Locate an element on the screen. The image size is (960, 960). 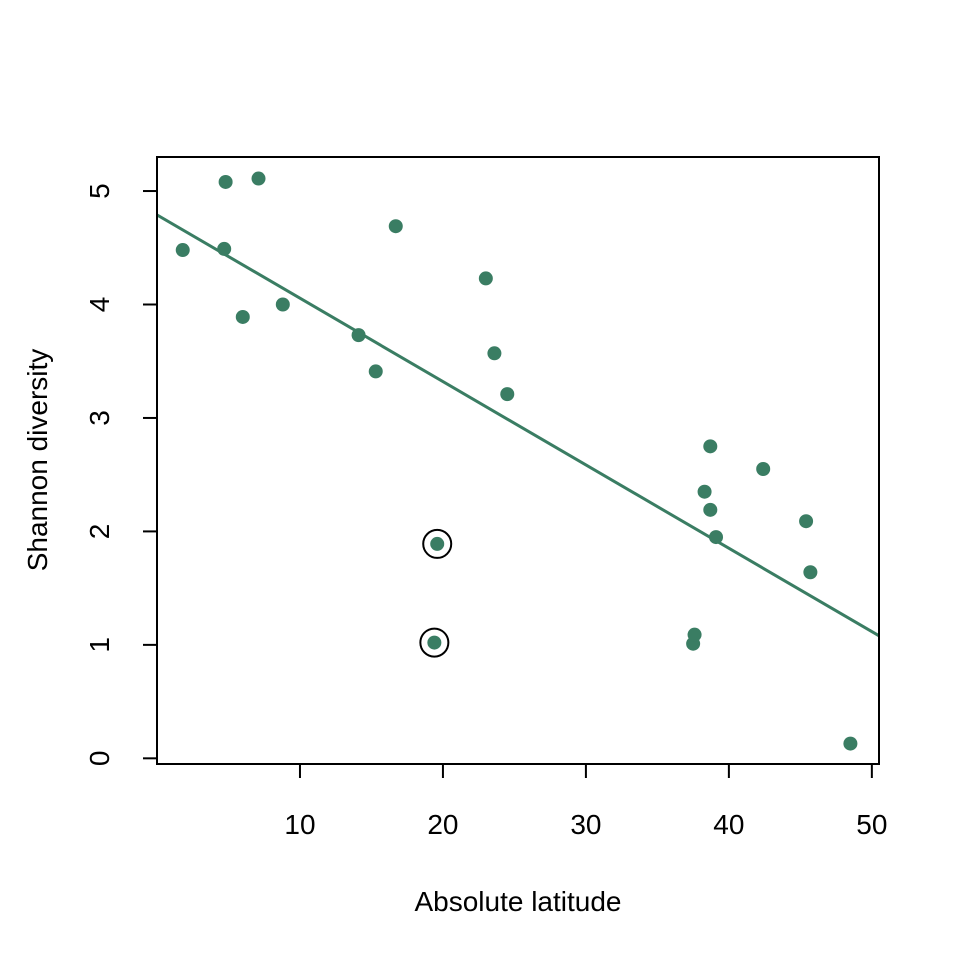
x-tick-label: 50 is located at coordinates (871, 824).